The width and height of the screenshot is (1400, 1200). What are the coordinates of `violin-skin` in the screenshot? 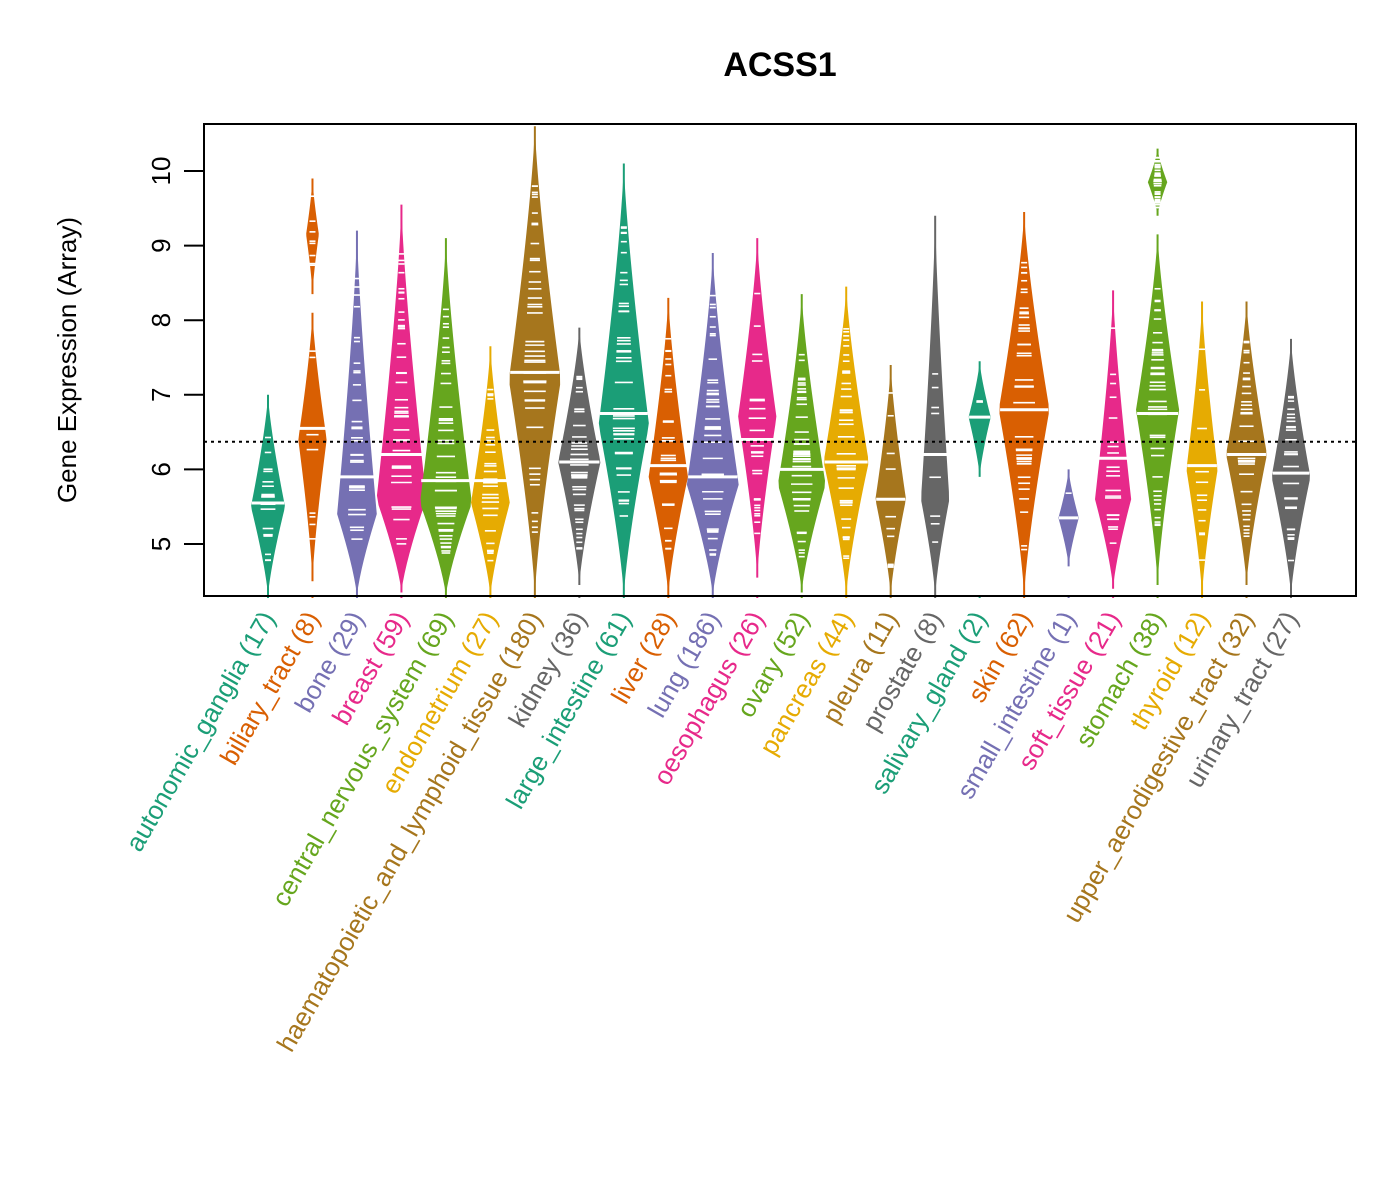 It's located at (1024, 405).